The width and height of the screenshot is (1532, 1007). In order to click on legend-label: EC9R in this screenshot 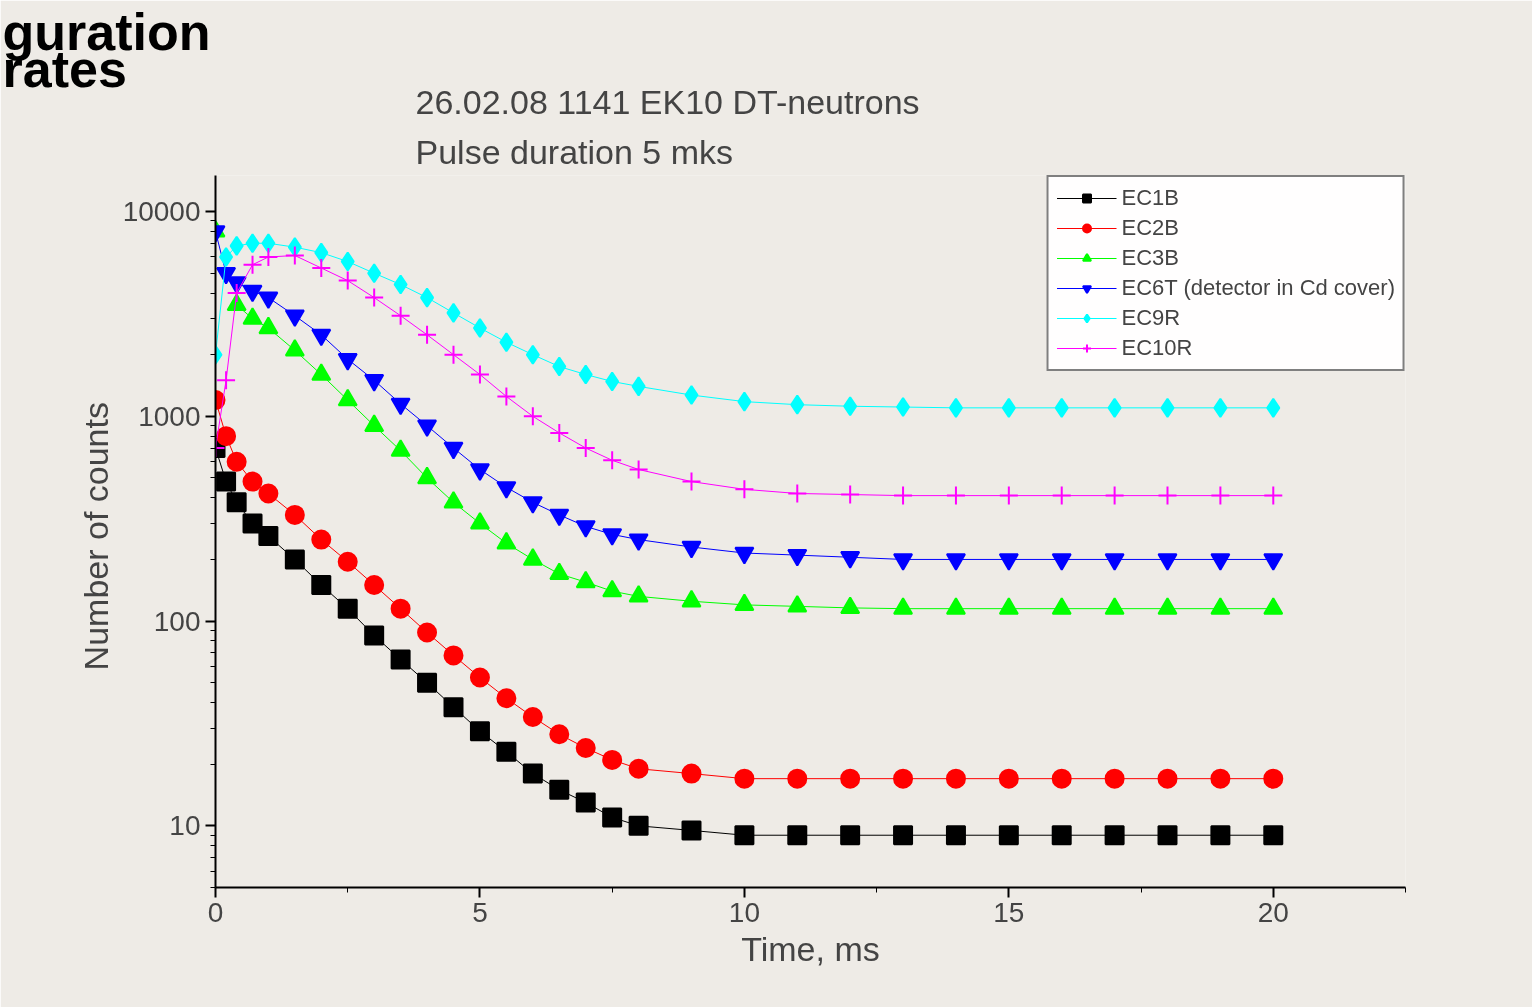, I will do `click(1151, 318)`.